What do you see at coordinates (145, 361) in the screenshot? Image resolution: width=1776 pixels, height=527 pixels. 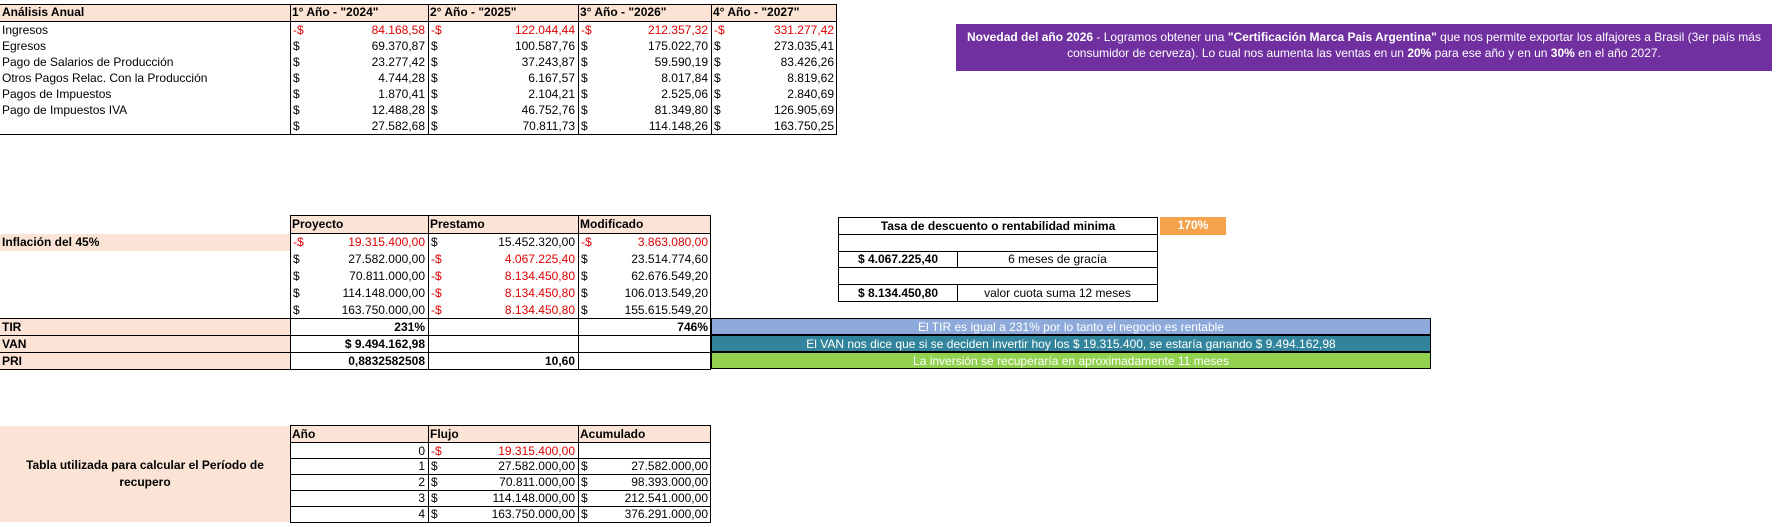 I see `pri-label: PRI` at bounding box center [145, 361].